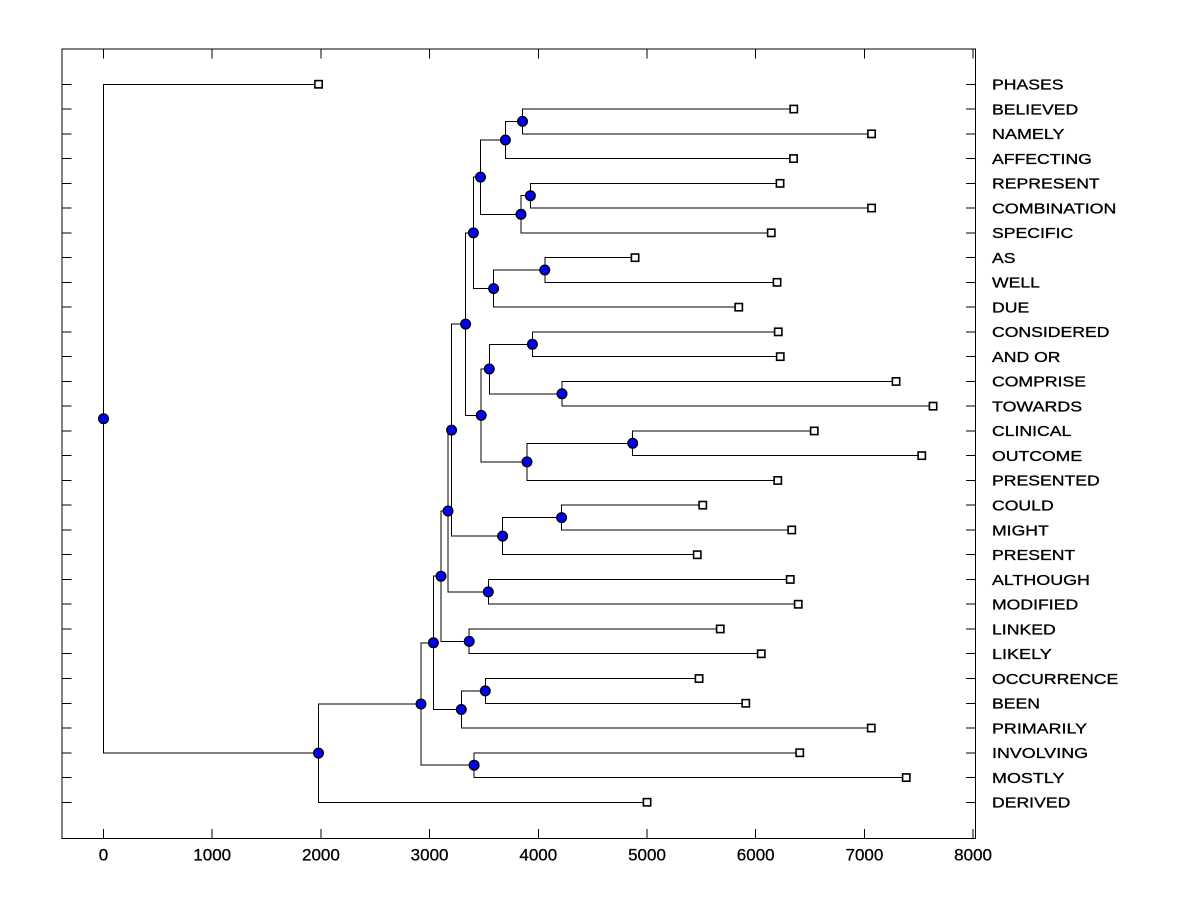 This screenshot has width=1200, height=905. I want to click on svg-text: PHASES, so click(1028, 85).